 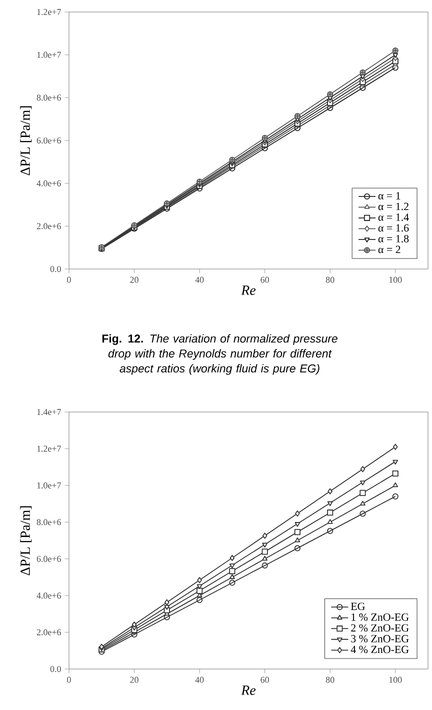 What do you see at coordinates (380, 638) in the screenshot?
I see `legend-label: 3 % ZnO-EG` at bounding box center [380, 638].